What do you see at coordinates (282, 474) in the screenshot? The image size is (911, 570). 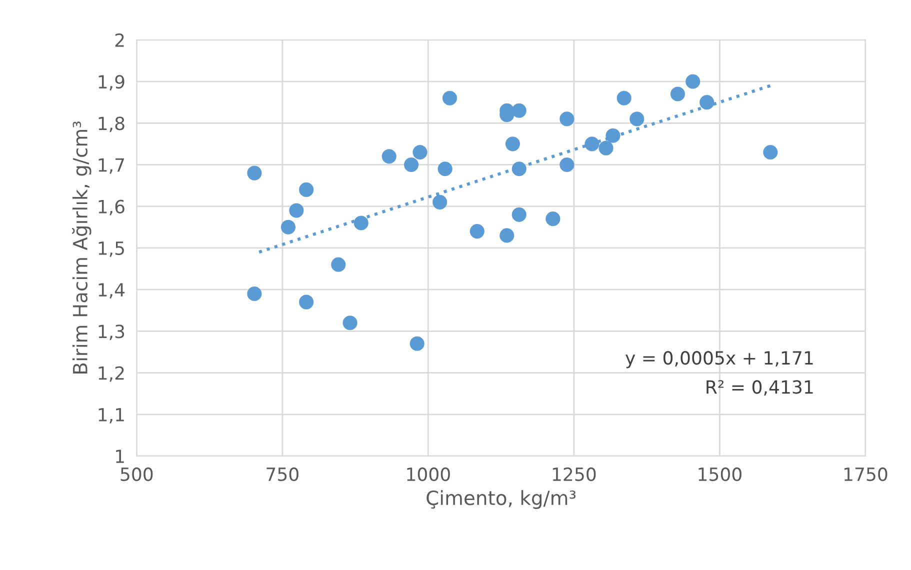 I see `x-tick-label: 750` at bounding box center [282, 474].